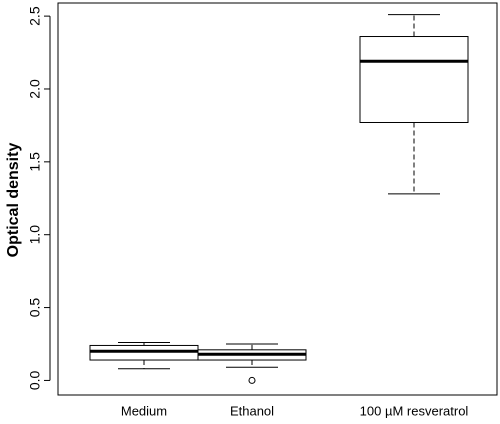 The image size is (500, 424). I want to click on x-tick-label: Ethanol, so click(252, 410).